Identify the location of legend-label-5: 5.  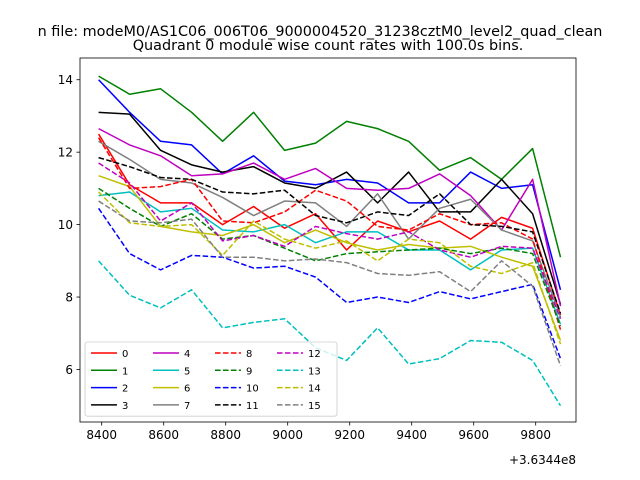
(187, 371).